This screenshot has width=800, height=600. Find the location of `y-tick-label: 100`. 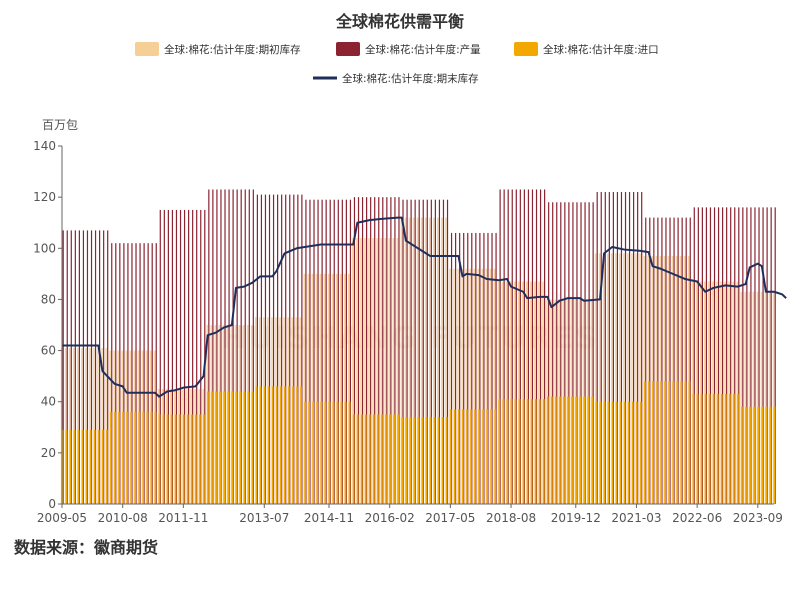

y-tick-label: 100 is located at coordinates (44, 248).